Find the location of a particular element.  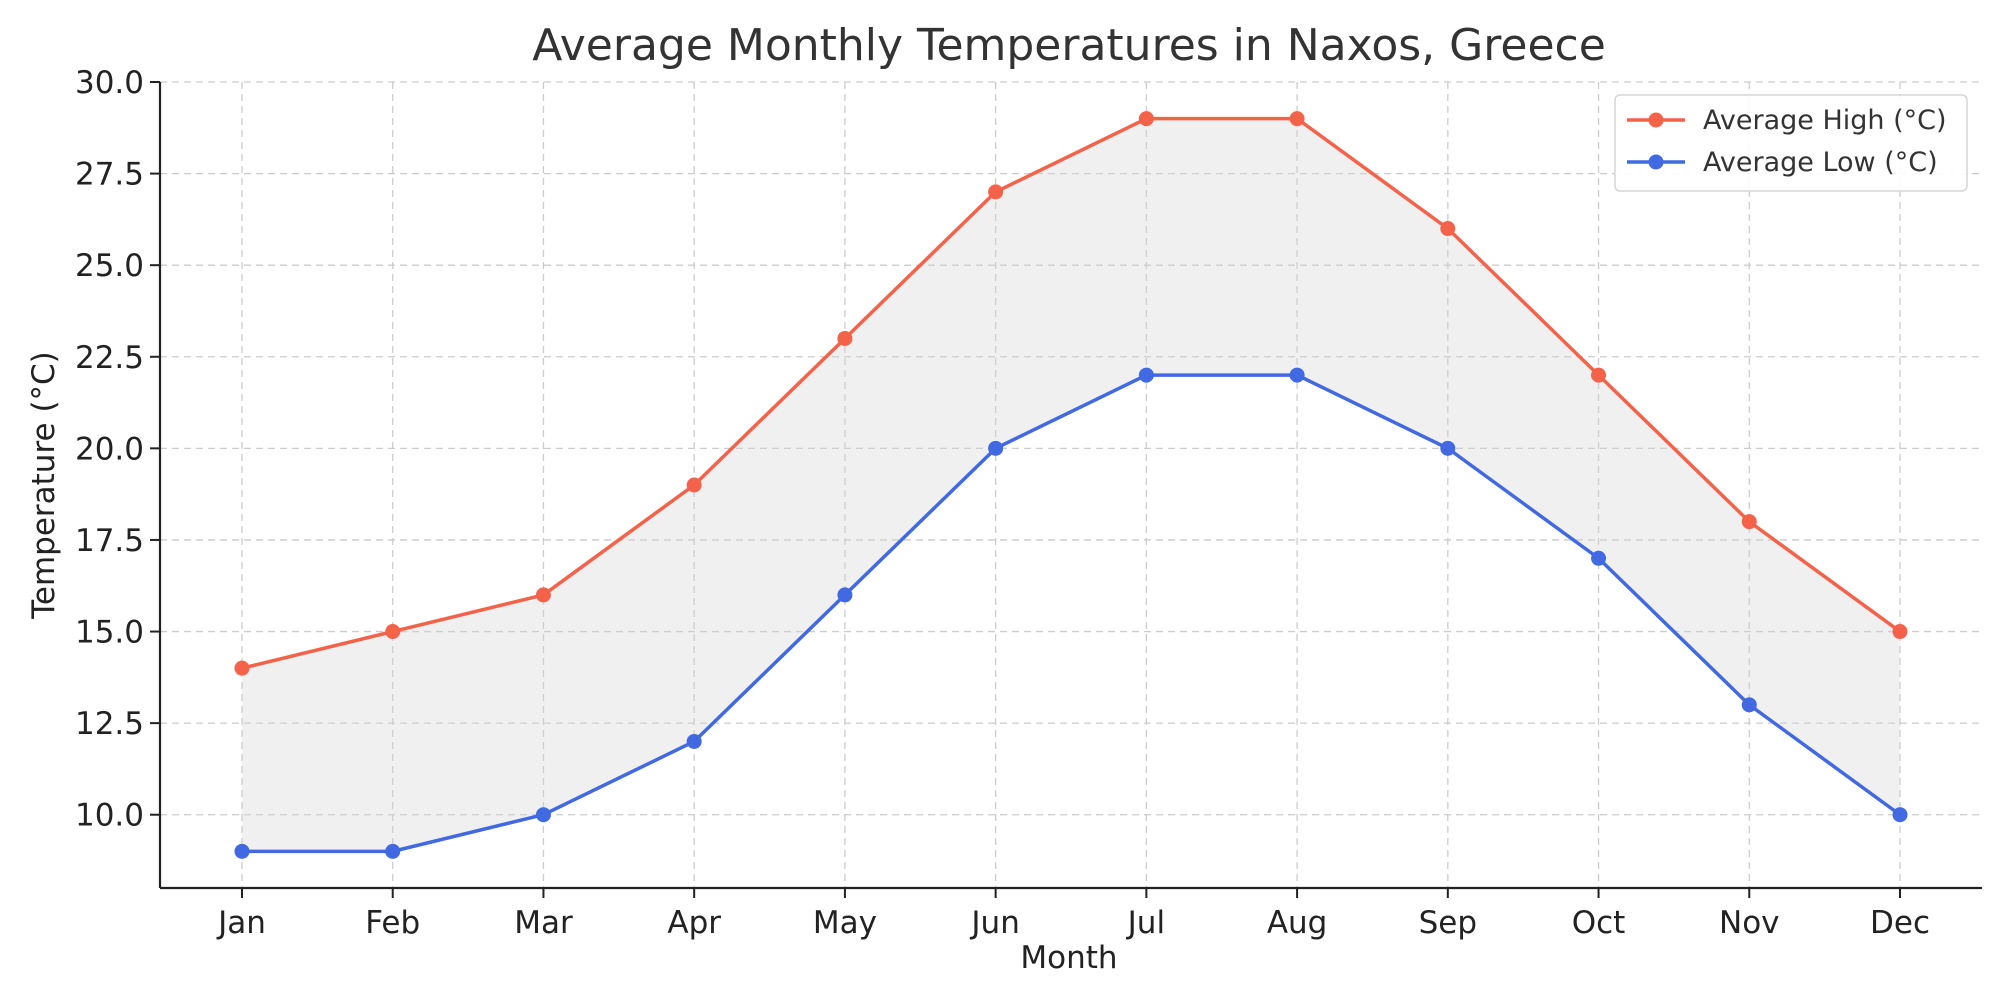

x-tick-label: Feb is located at coordinates (392, 923).